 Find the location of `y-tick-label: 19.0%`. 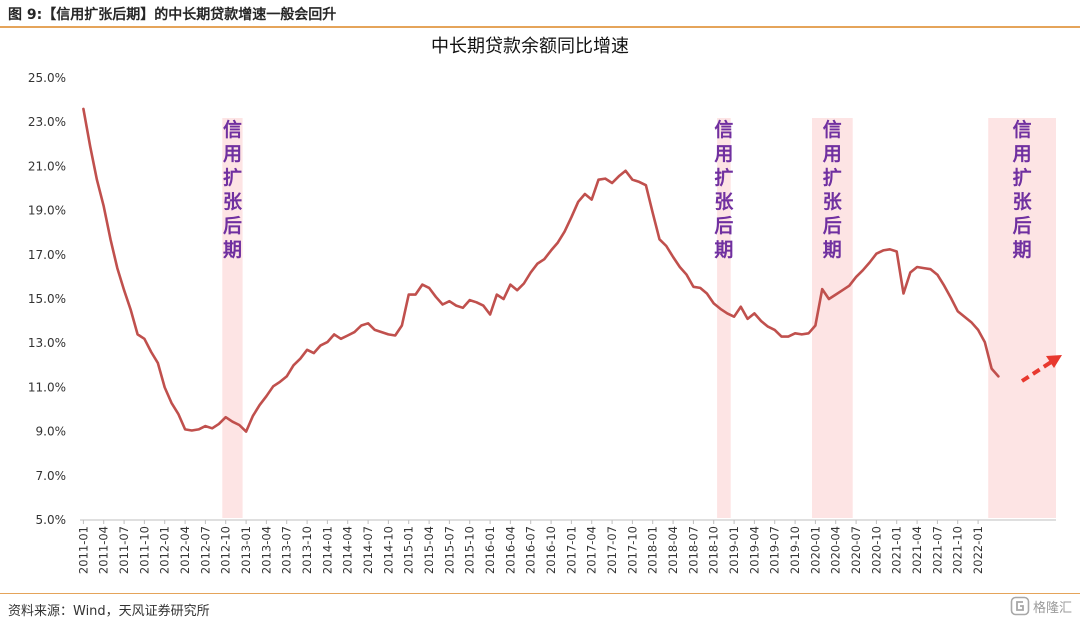

y-tick-label: 19.0% is located at coordinates (47, 211).